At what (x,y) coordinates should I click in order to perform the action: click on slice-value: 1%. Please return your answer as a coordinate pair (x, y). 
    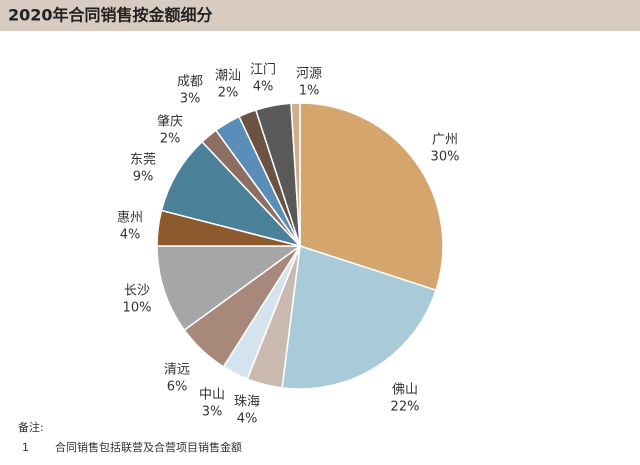
    Looking at the image, I should click on (309, 91).